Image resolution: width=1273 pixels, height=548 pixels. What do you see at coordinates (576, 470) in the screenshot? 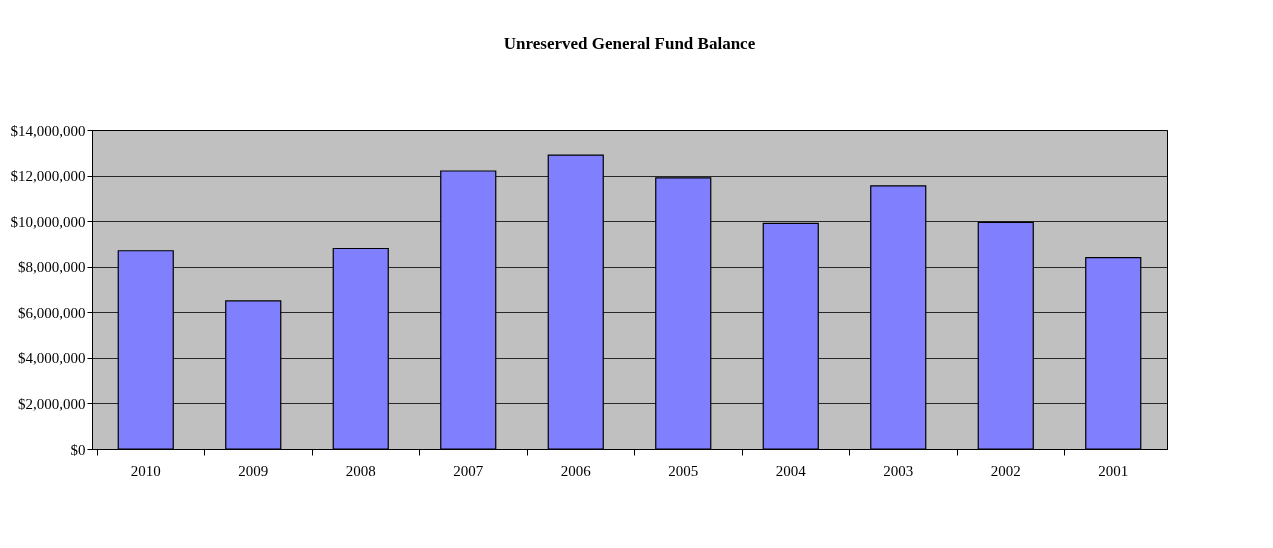
I see `x-tick-label: 2006` at bounding box center [576, 470].